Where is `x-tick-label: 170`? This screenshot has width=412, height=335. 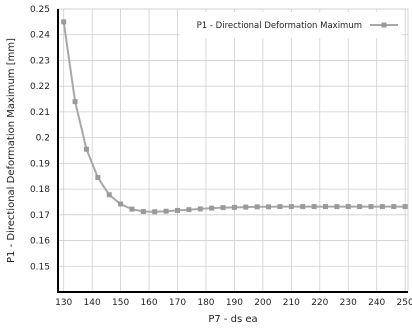 x-tick-label: 170 is located at coordinates (177, 303).